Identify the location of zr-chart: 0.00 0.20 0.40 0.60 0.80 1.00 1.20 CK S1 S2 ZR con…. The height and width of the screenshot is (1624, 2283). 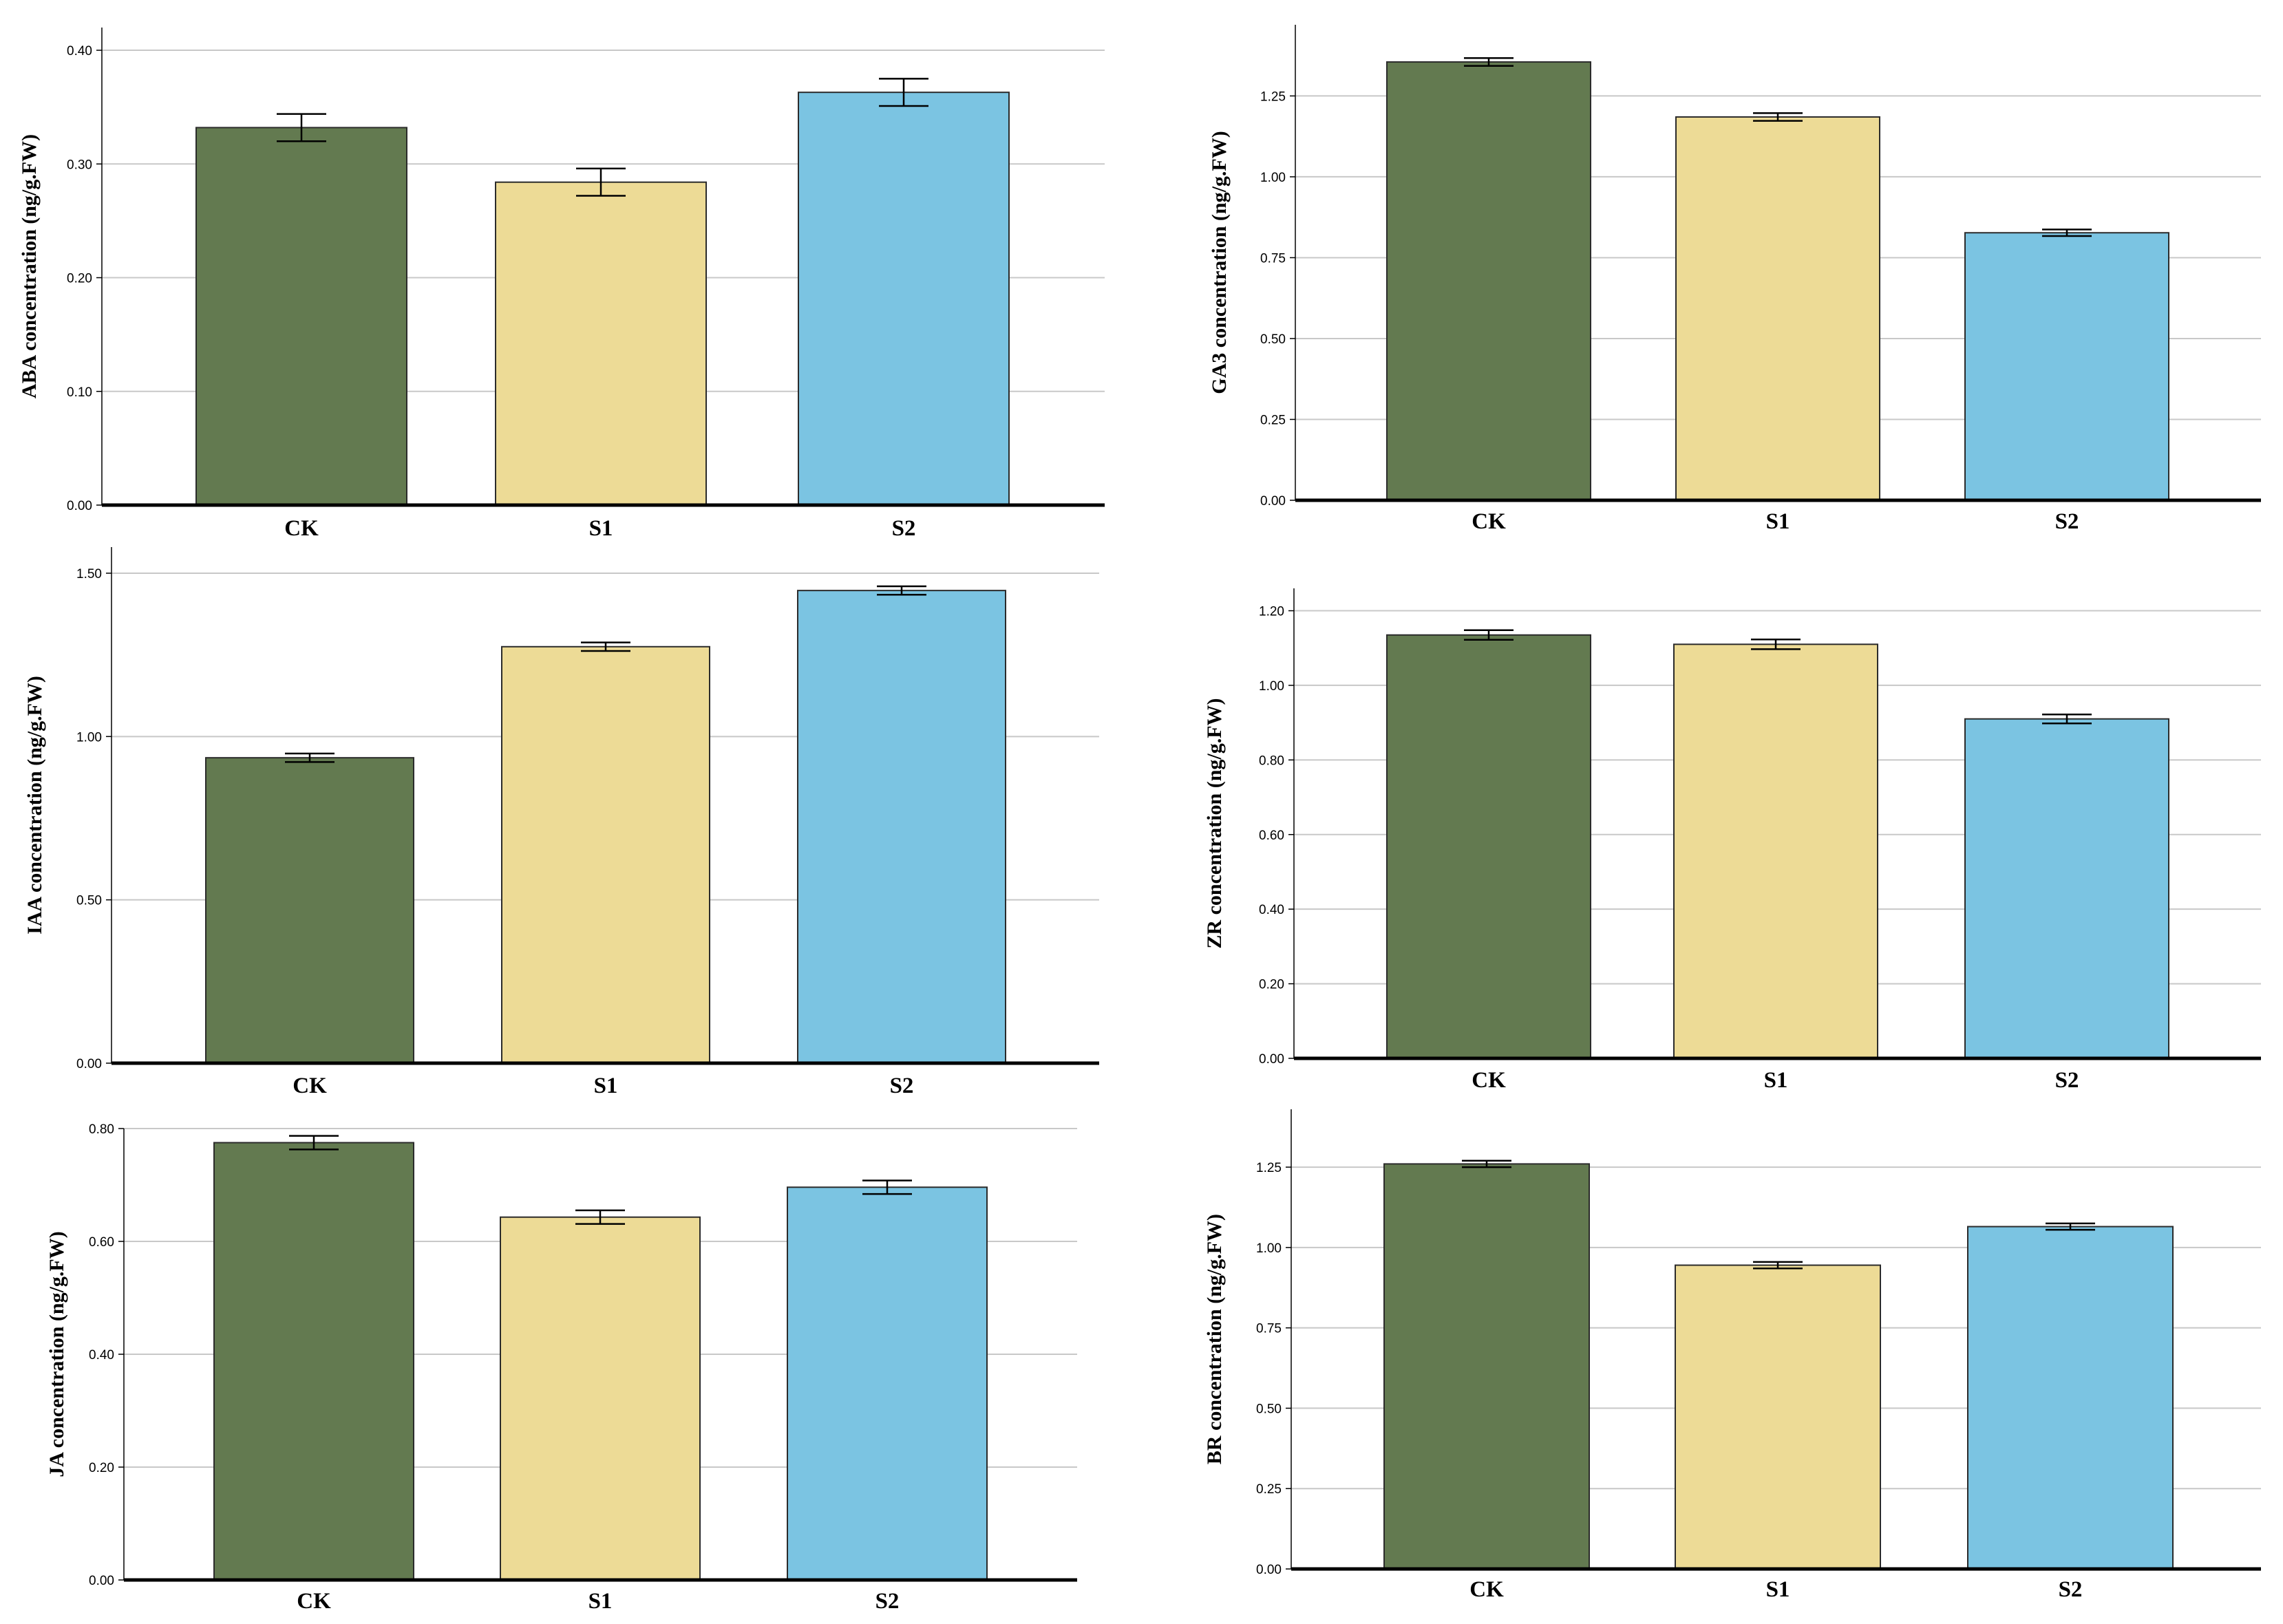
(1732, 840).